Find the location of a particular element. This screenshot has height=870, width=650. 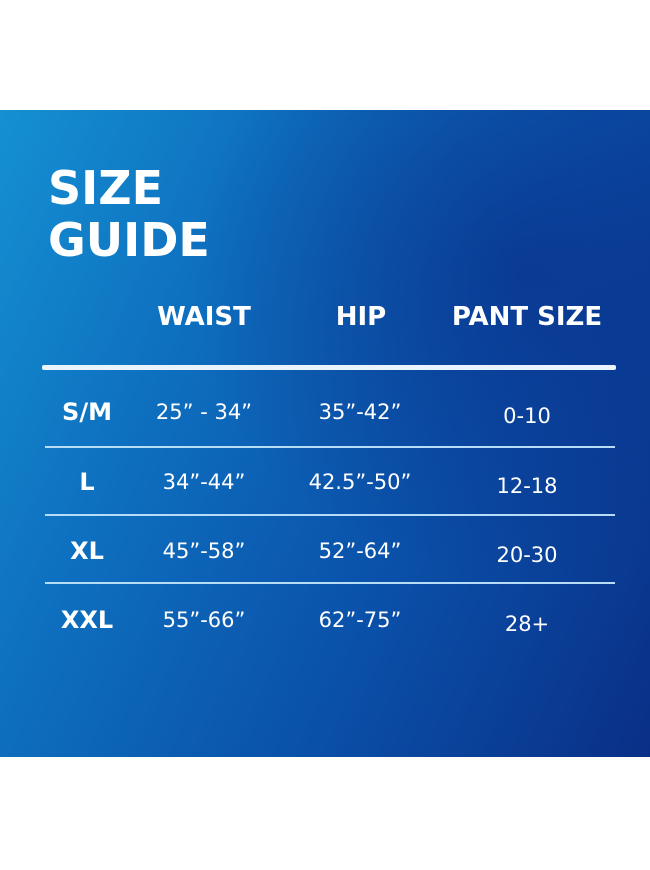

cell-pant: 20-30 is located at coordinates (527, 555).